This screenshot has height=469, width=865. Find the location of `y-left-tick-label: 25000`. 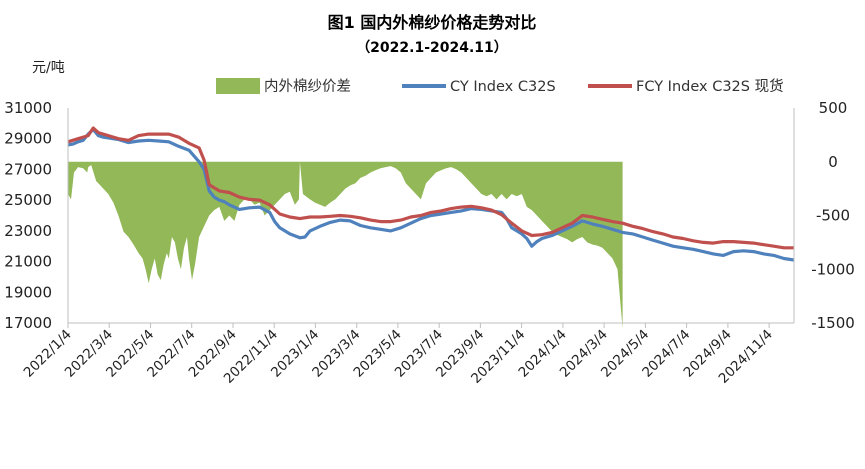

y-left-tick-label: 25000 is located at coordinates (28, 200).